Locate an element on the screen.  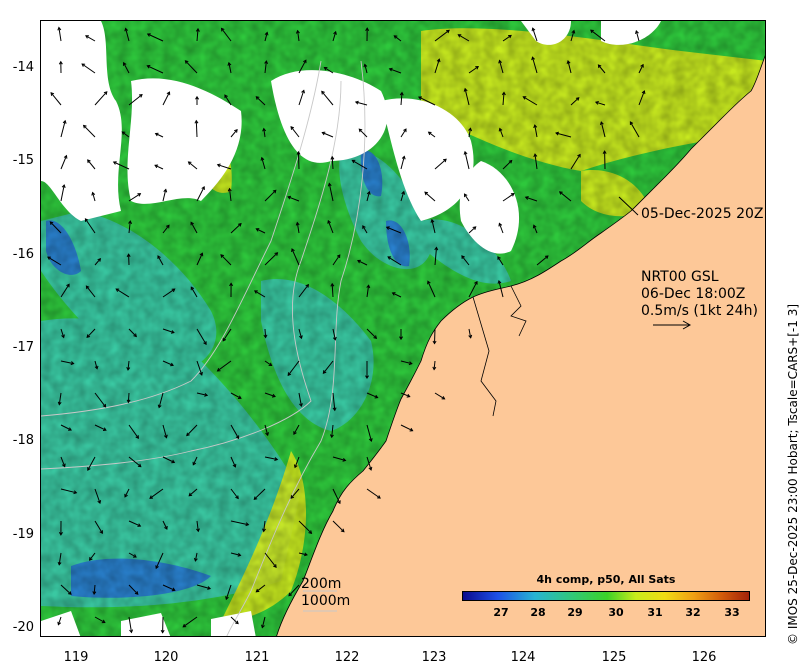
x-tick-label: 124 is located at coordinates (523, 657).